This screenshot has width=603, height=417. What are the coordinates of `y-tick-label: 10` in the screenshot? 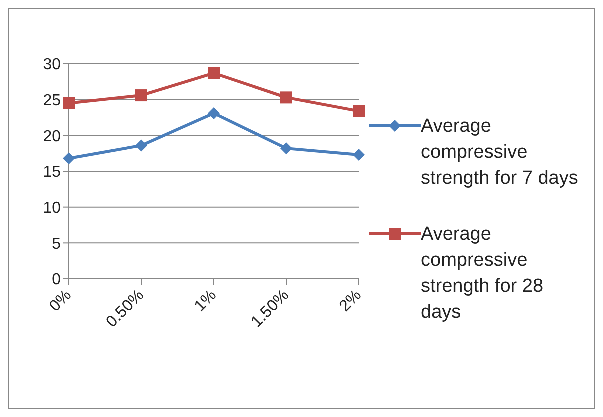 It's located at (52, 209).